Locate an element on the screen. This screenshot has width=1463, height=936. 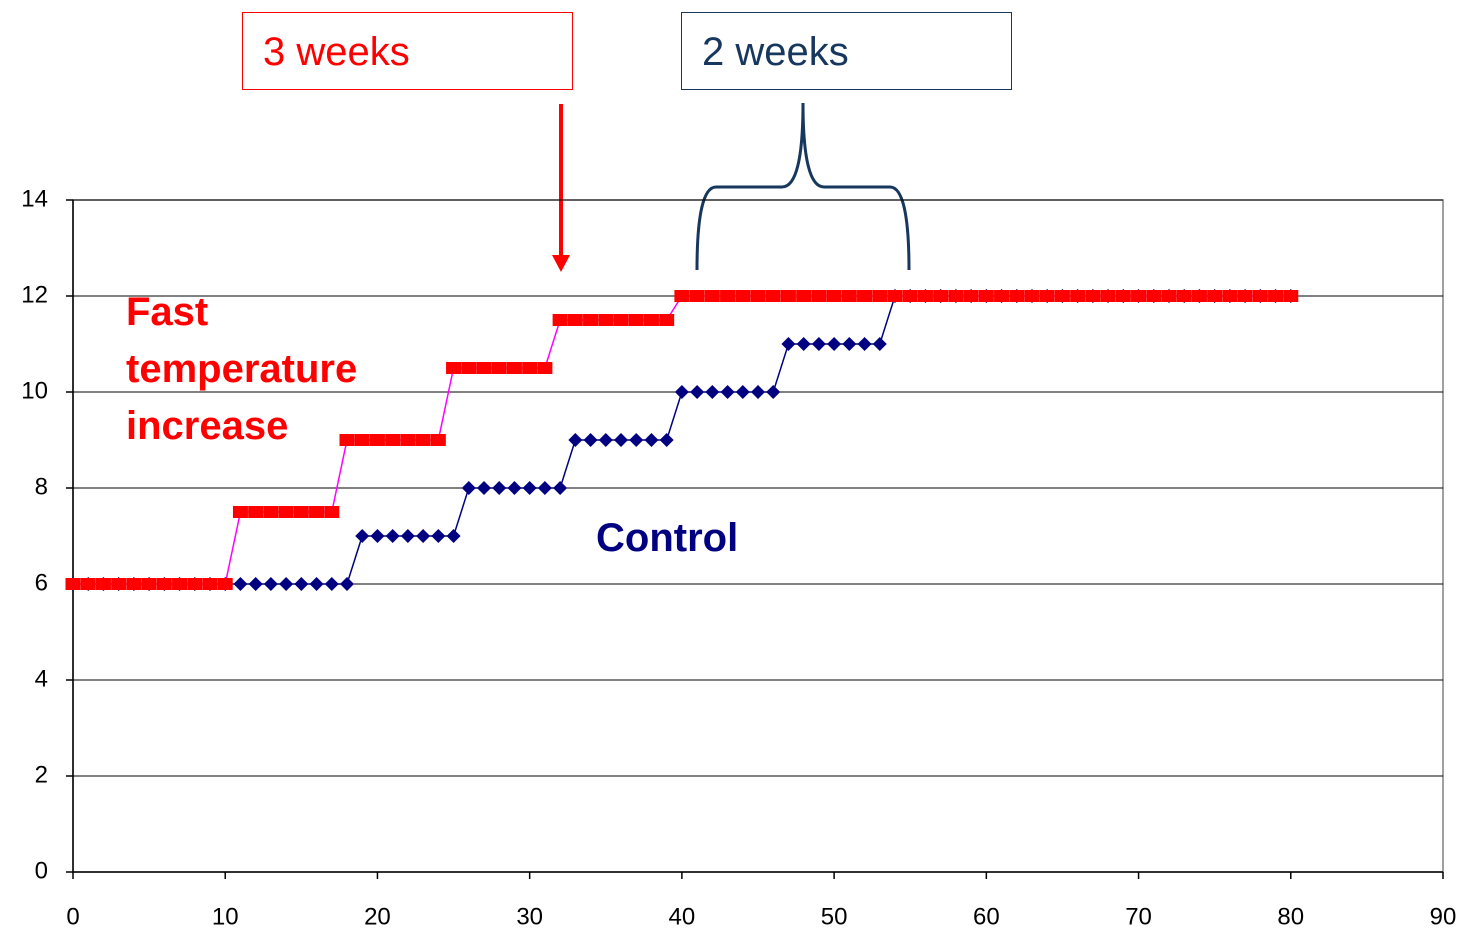
y-tick-label: 8 is located at coordinates (41, 486).